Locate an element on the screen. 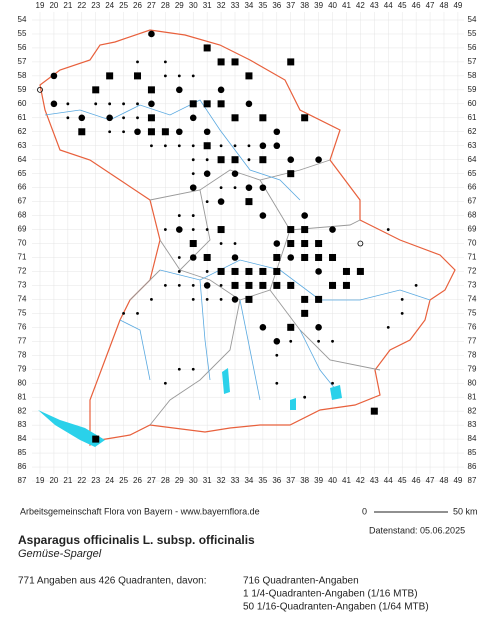 The image size is (500, 620). column-label: 28 is located at coordinates (165, 5).